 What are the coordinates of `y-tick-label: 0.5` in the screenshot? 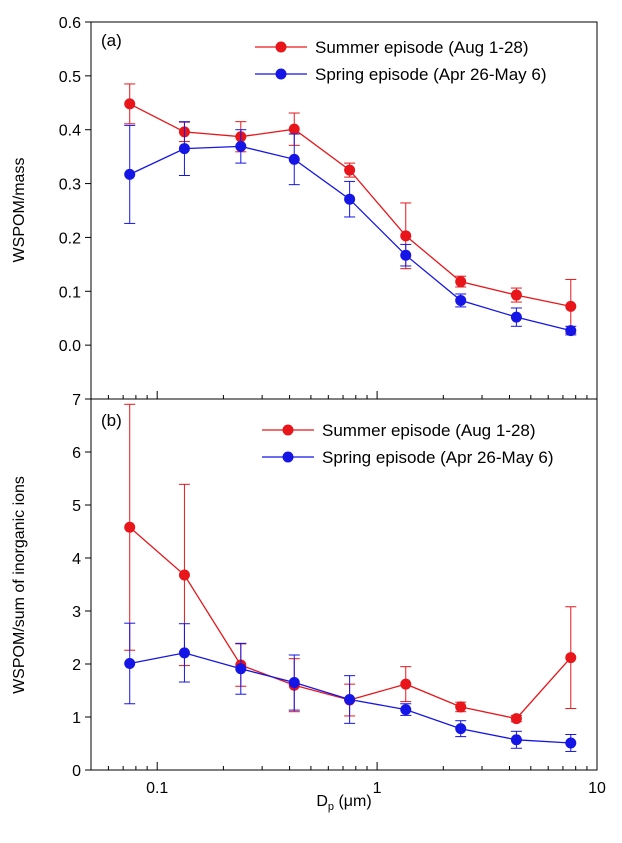 It's located at (70, 77).